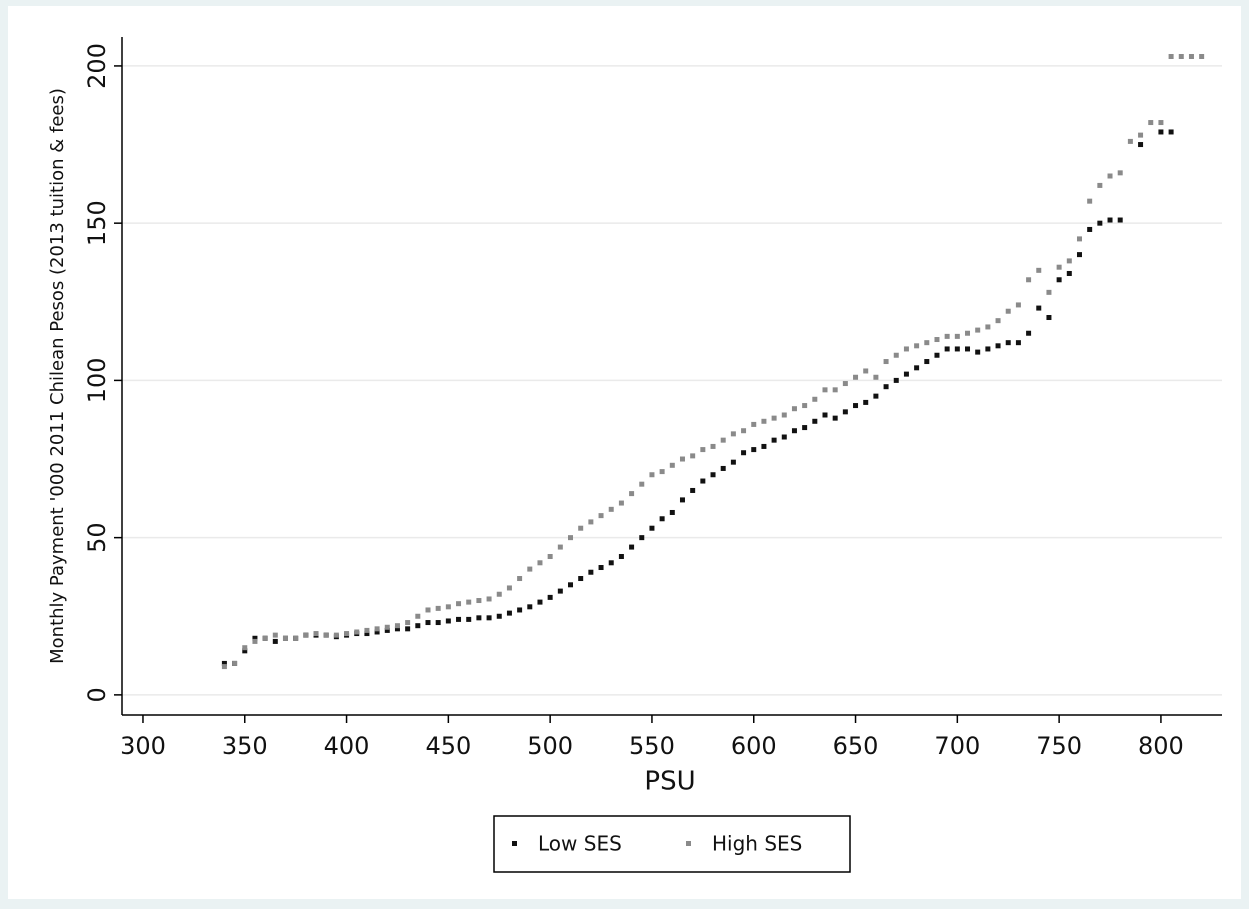 Image resolution: width=1249 pixels, height=909 pixels. What do you see at coordinates (669, 782) in the screenshot?
I see `x-axis-title: PSU` at bounding box center [669, 782].